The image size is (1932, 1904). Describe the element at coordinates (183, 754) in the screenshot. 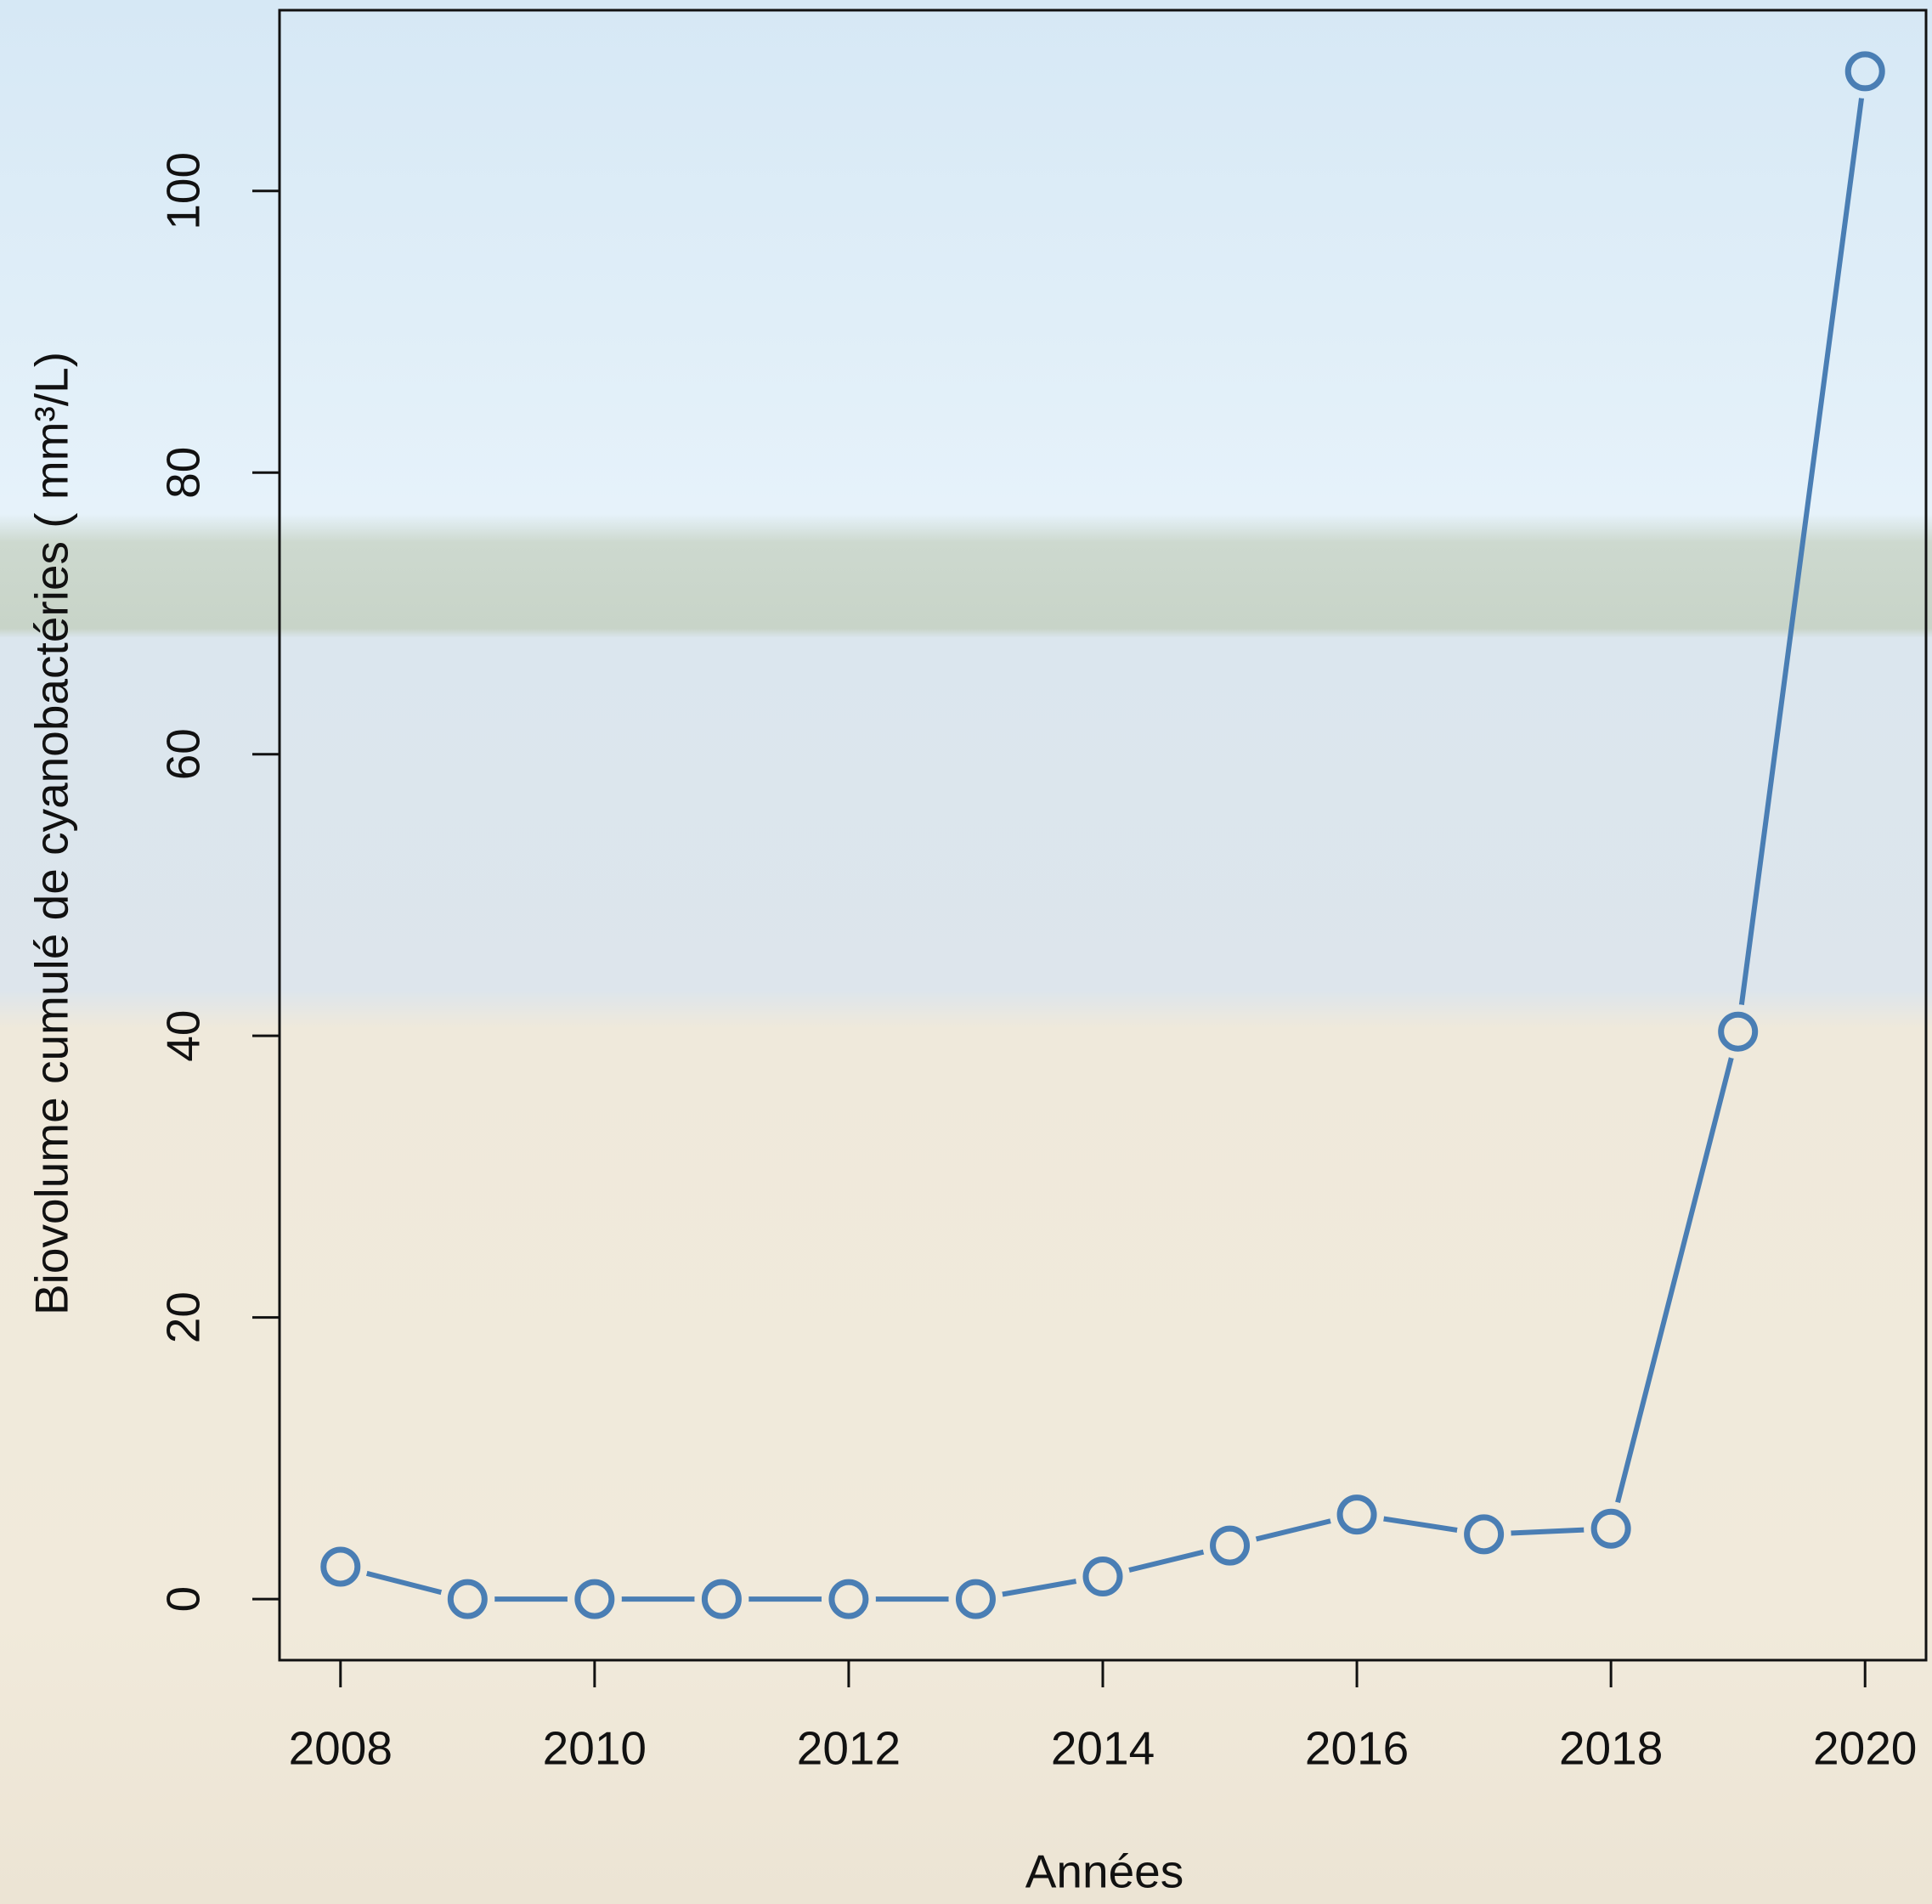

I see `y-tick-label: 60` at that location.